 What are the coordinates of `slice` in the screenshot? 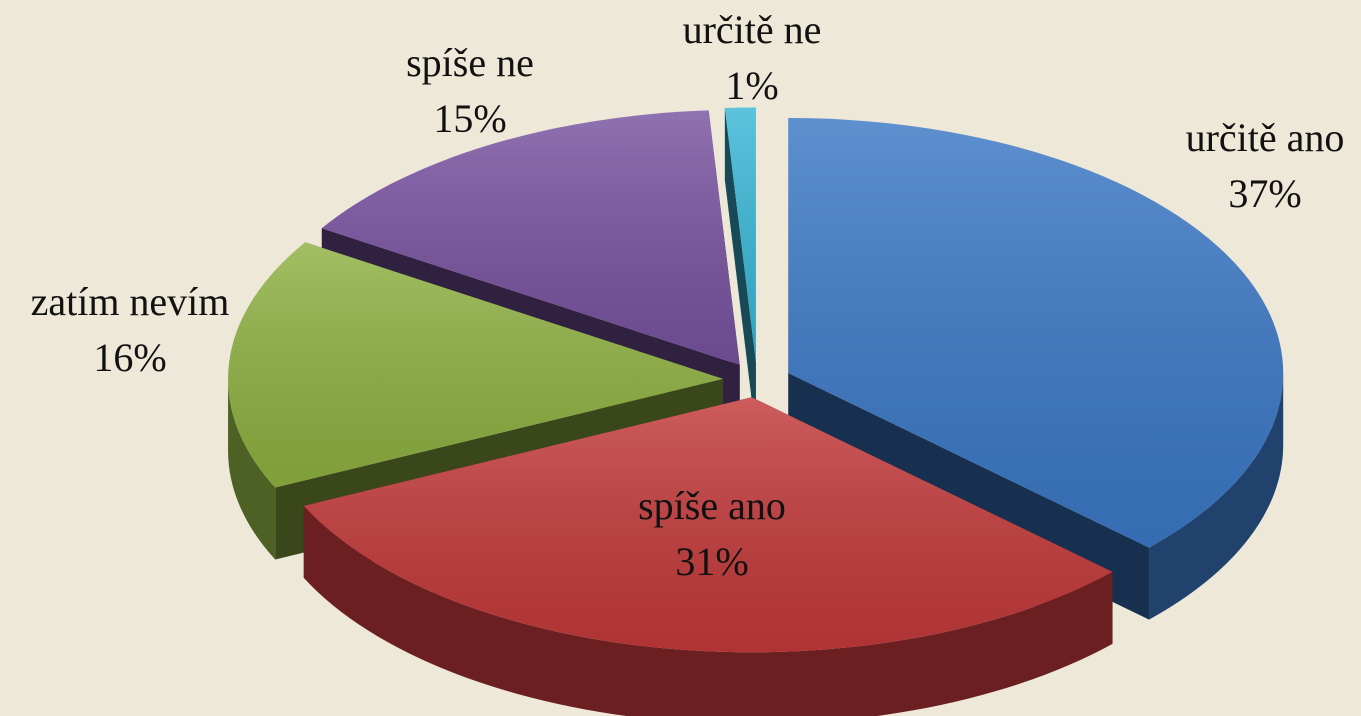 It's located at (740, 271).